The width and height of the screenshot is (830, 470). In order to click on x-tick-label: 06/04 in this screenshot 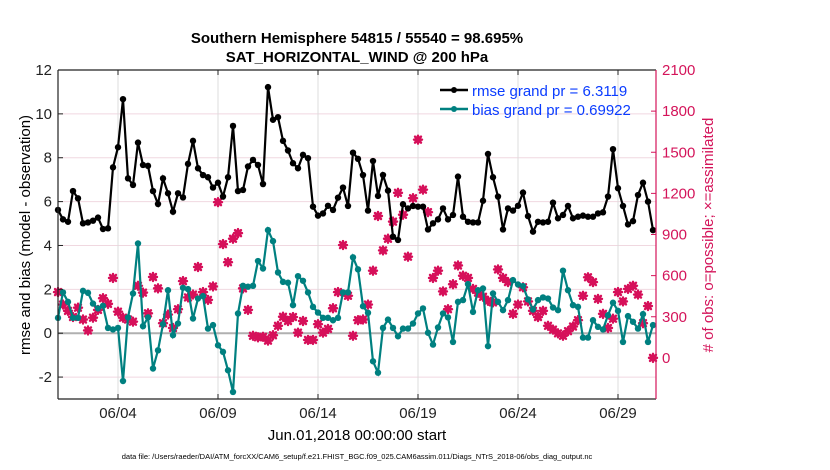, I will do `click(118, 413)`.